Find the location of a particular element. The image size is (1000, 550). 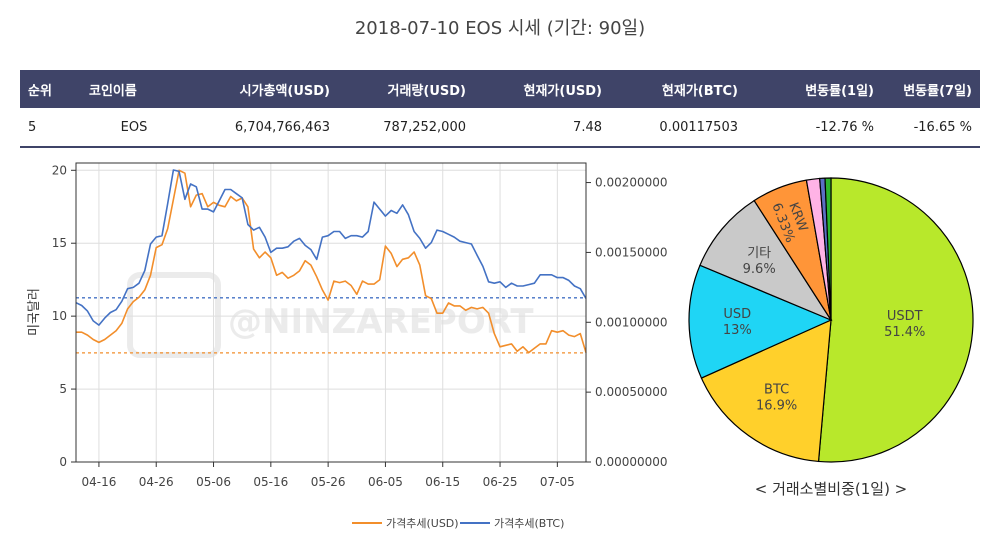

y-axis-label: 미국달러 is located at coordinates (34, 312).